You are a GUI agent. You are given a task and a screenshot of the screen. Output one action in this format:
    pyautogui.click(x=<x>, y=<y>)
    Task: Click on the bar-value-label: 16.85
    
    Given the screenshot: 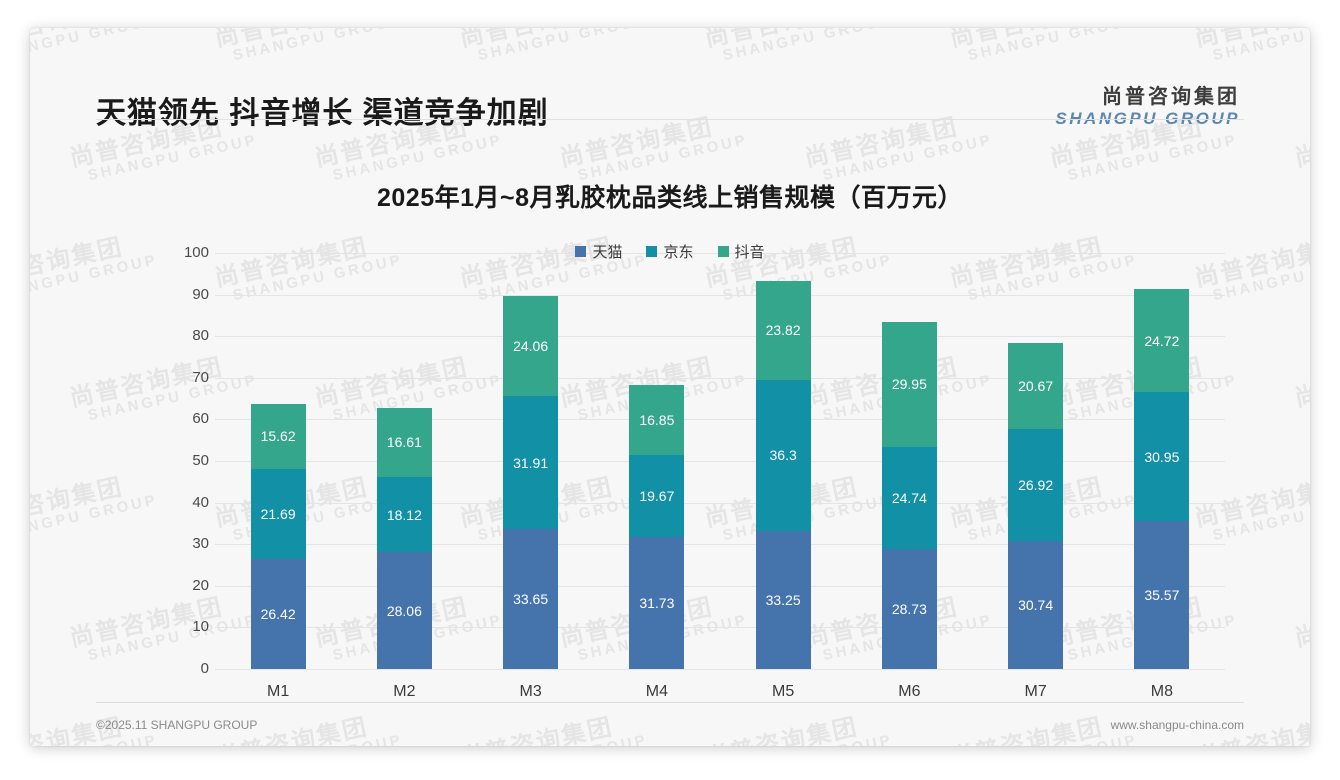 What is the action you would take?
    pyautogui.click(x=657, y=420)
    